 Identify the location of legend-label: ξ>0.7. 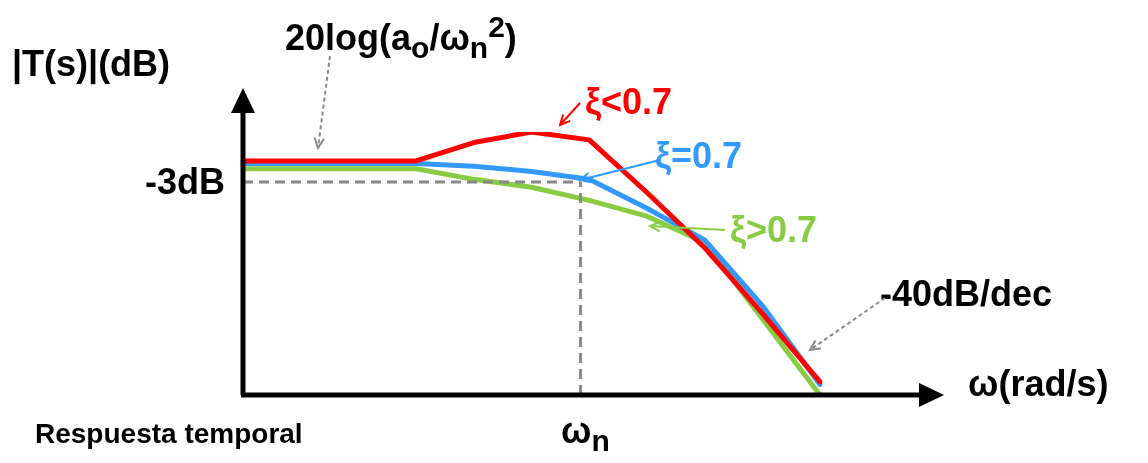
(774, 229).